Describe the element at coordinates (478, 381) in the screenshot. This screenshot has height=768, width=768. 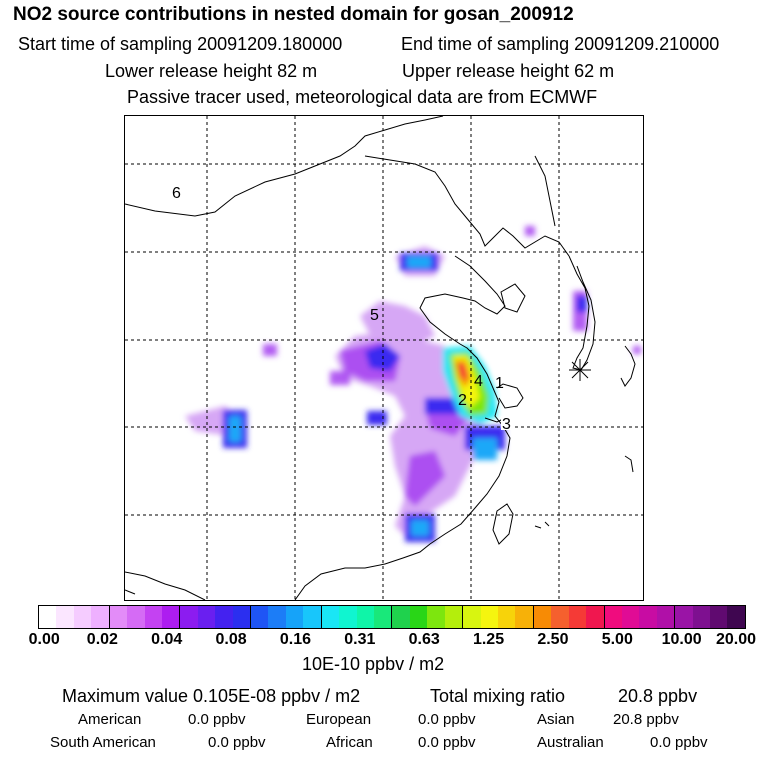
I see `region-label-4: 4` at that location.